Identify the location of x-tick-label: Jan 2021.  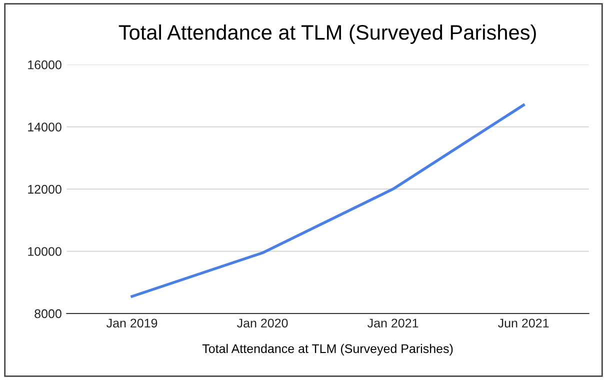
(393, 323).